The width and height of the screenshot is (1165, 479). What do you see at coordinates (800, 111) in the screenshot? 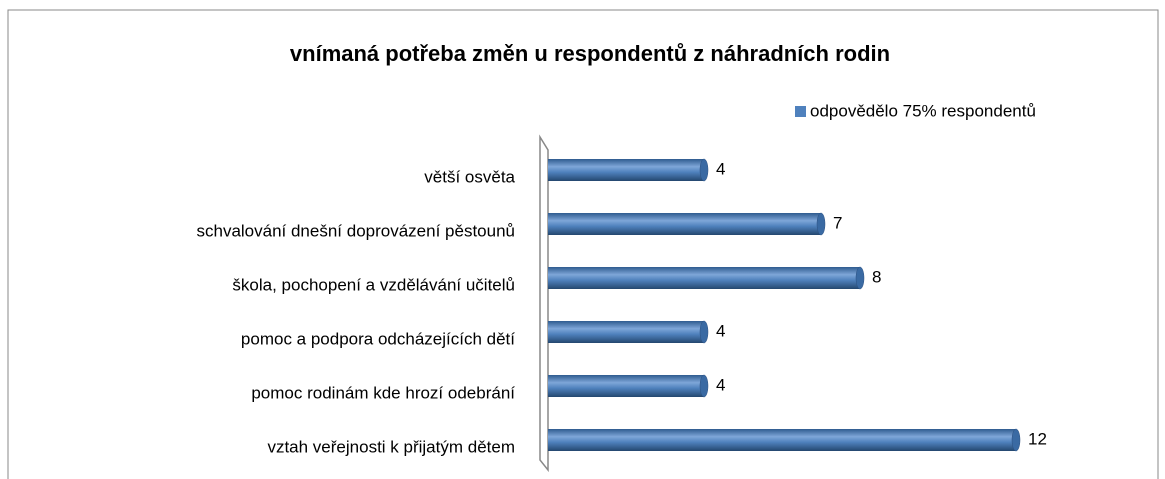
I see `legend-swatch` at bounding box center [800, 111].